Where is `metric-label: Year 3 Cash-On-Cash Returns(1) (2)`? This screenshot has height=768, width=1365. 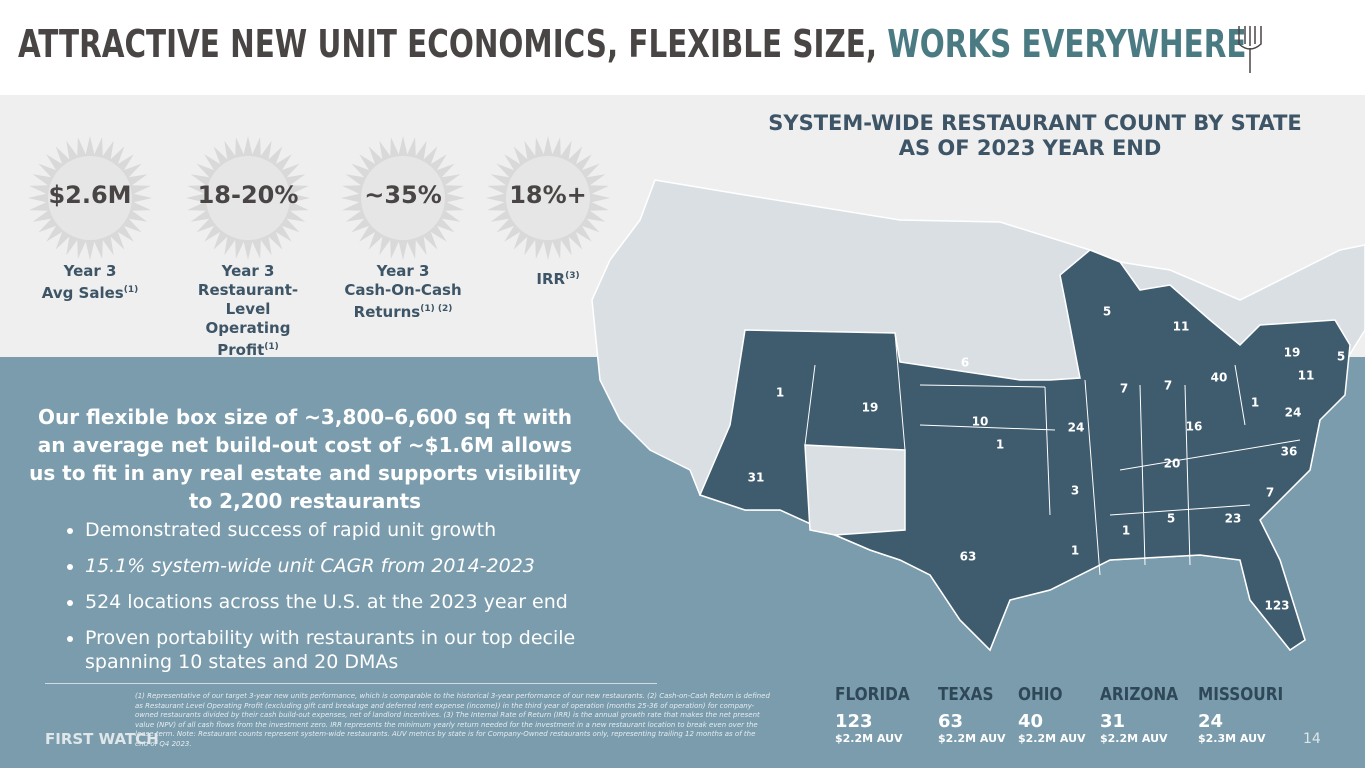
metric-label: Year 3 Cash-On-Cash Returns(1) (2) is located at coordinates (403, 292).